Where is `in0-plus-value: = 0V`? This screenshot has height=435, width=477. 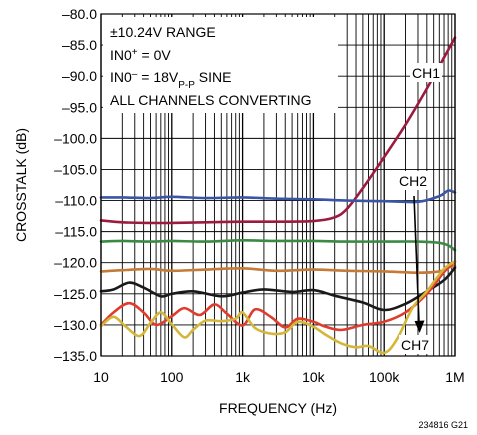
in0-plus-value: = 0V is located at coordinates (155, 55).